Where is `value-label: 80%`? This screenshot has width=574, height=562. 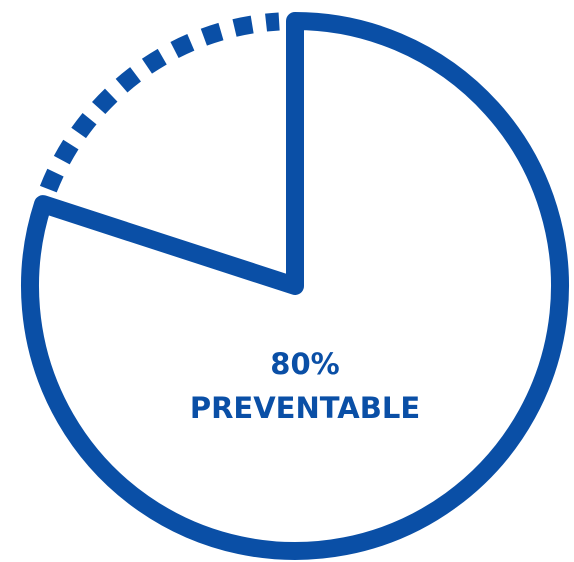 value-label: 80% is located at coordinates (304, 364).